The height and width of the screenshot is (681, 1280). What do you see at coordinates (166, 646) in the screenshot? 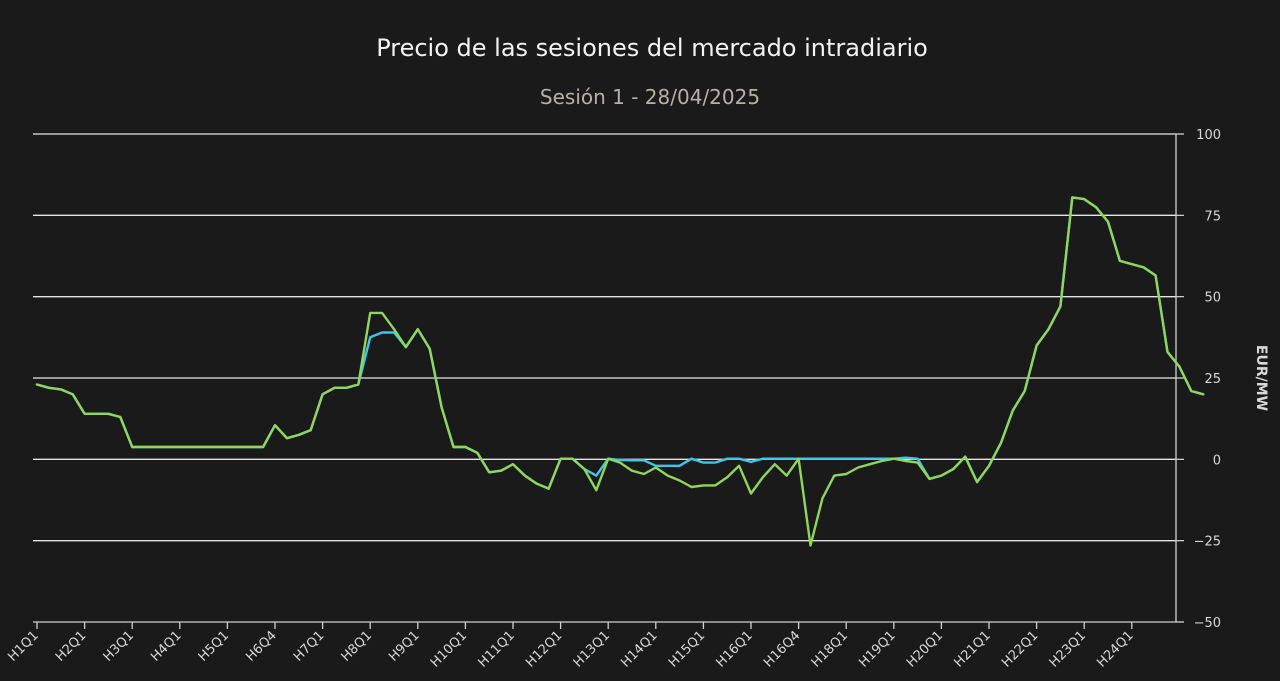
I see `x-tick-label: H4Q1` at bounding box center [166, 646].